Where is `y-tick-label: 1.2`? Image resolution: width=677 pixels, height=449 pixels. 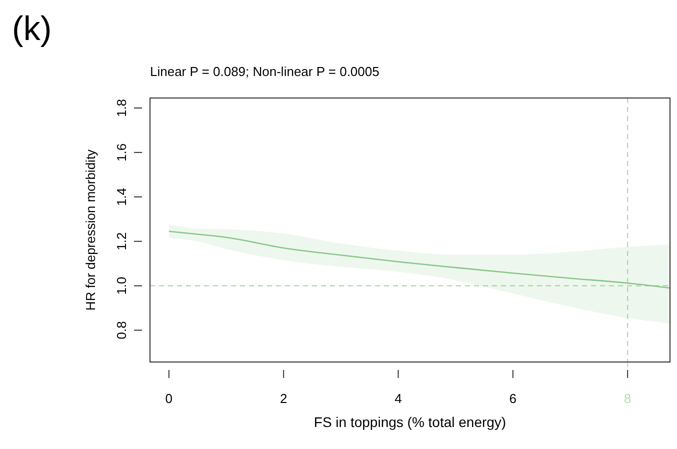 y-tick-label: 1.2 is located at coordinates (121, 241).